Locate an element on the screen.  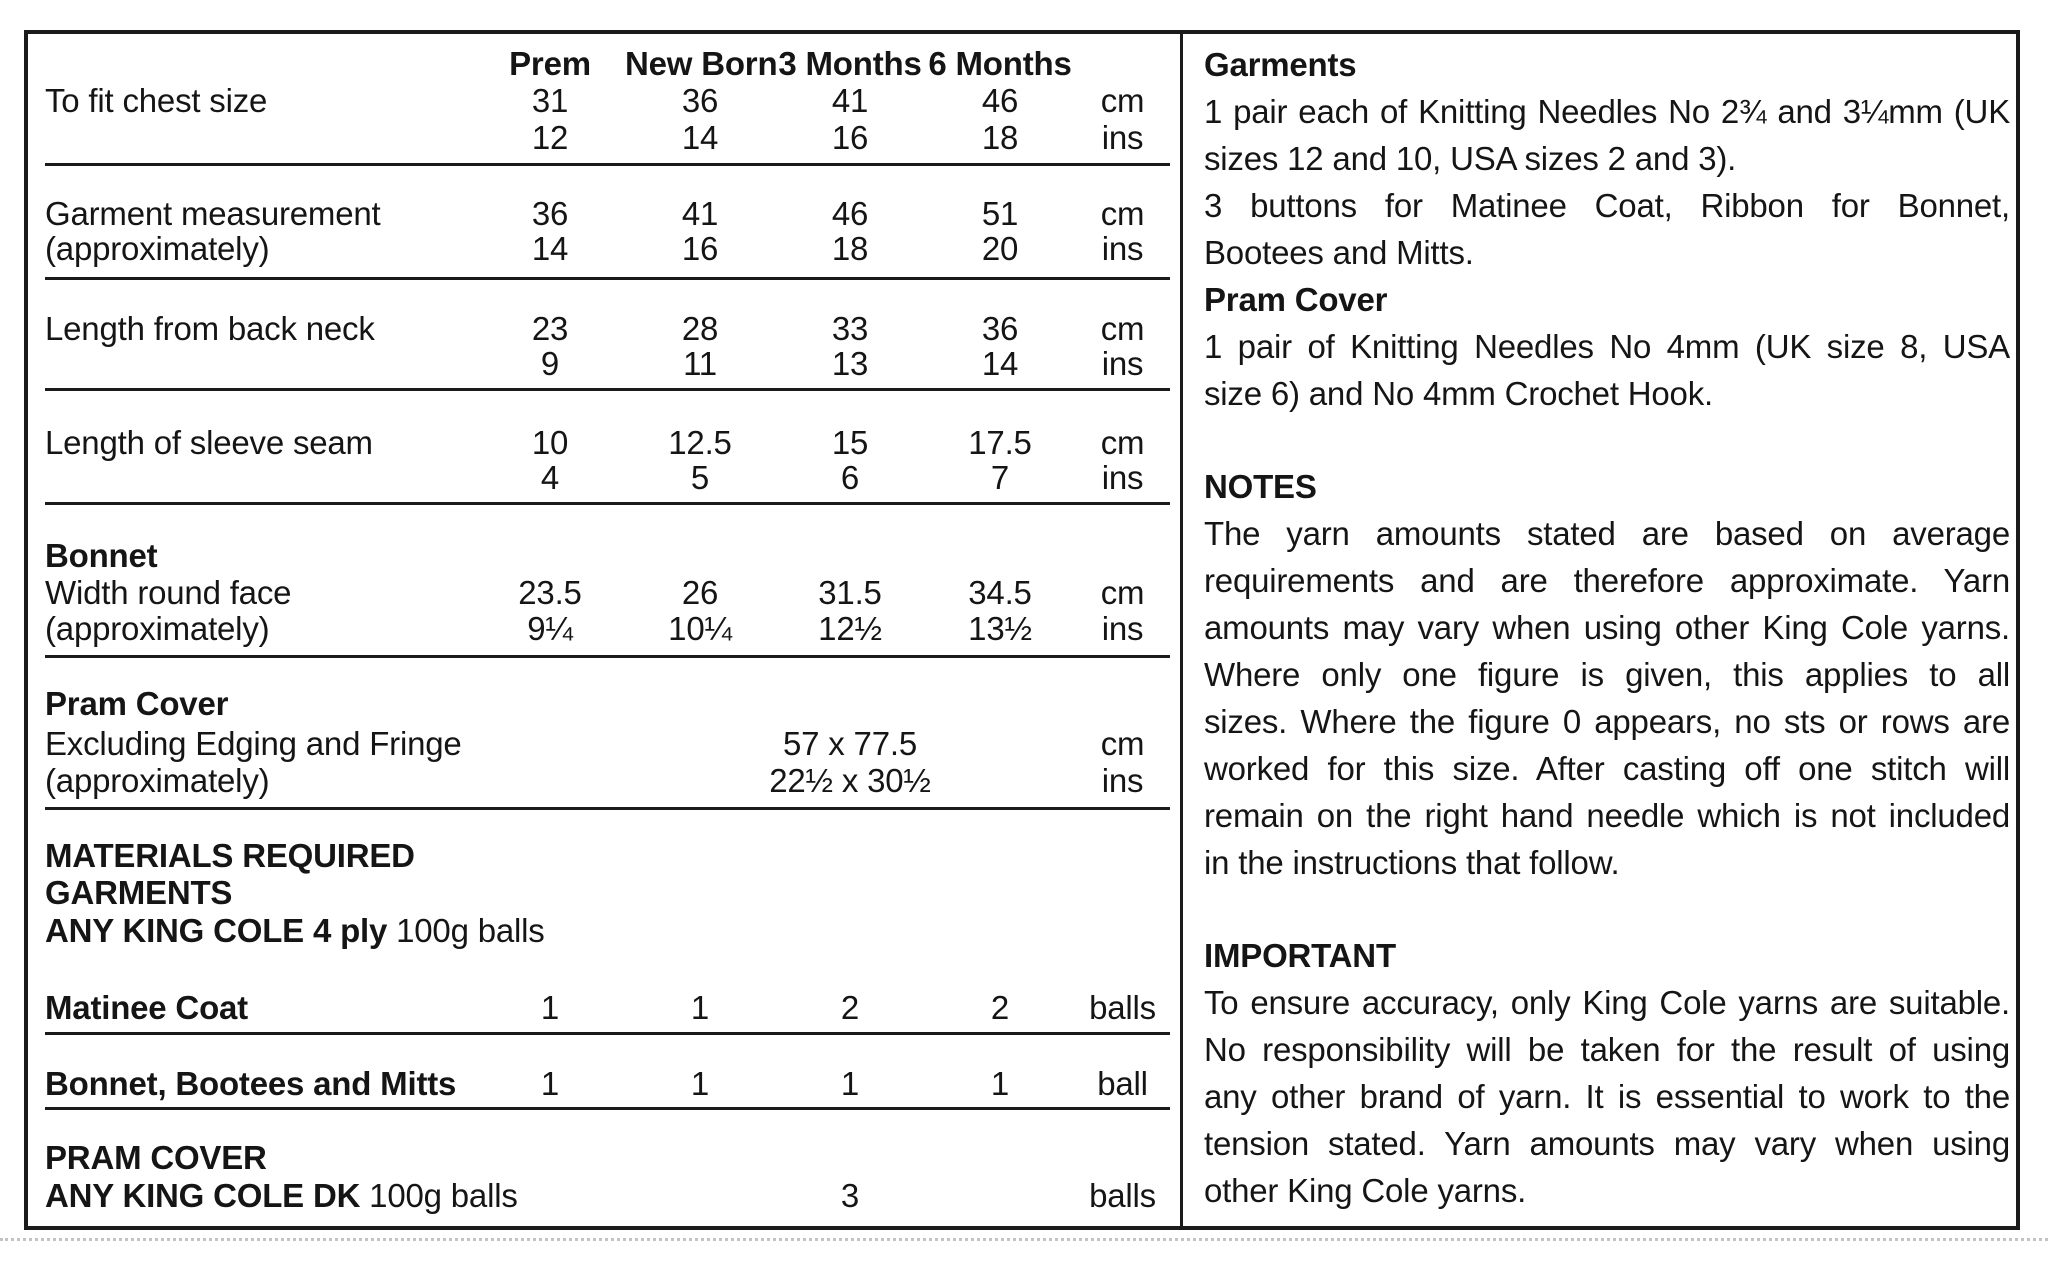
section-heading: NOTES is located at coordinates (1260, 486).